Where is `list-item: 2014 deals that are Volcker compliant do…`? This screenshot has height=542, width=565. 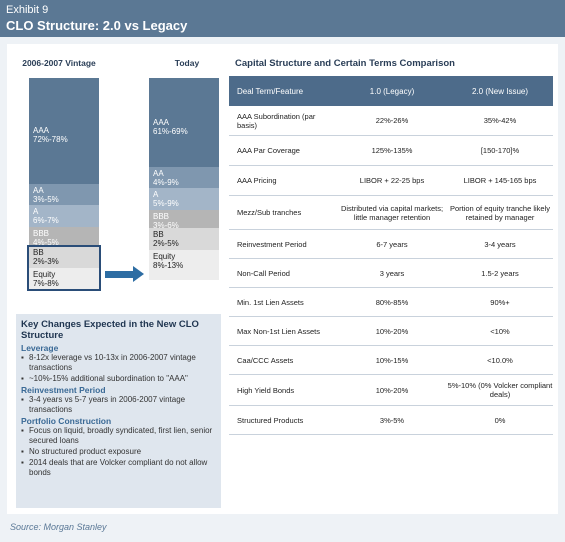 list-item: 2014 deals that are Volcker compliant do… is located at coordinates (118, 468).